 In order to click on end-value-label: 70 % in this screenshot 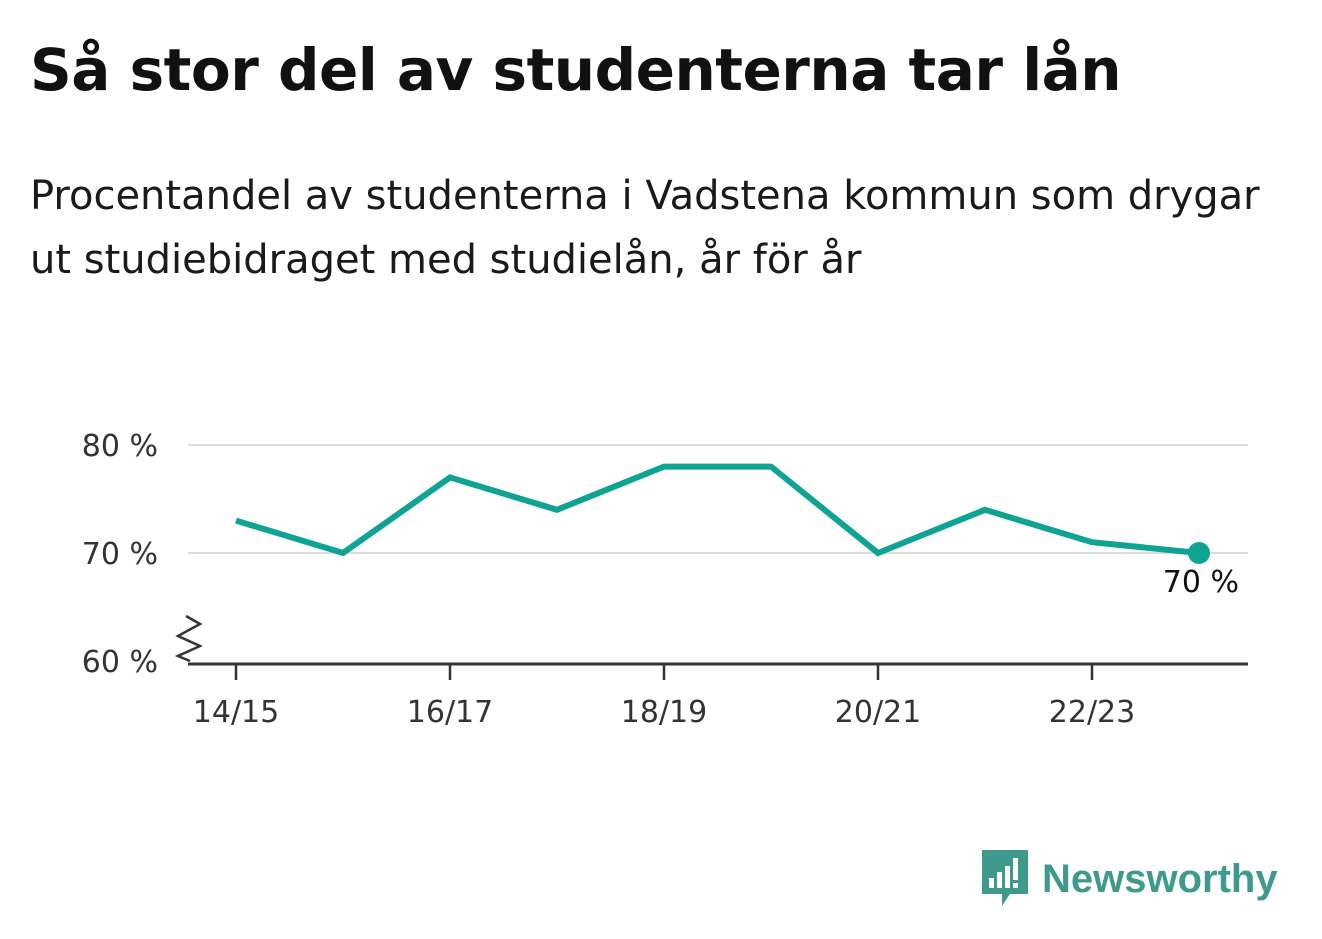, I will do `click(1201, 582)`.